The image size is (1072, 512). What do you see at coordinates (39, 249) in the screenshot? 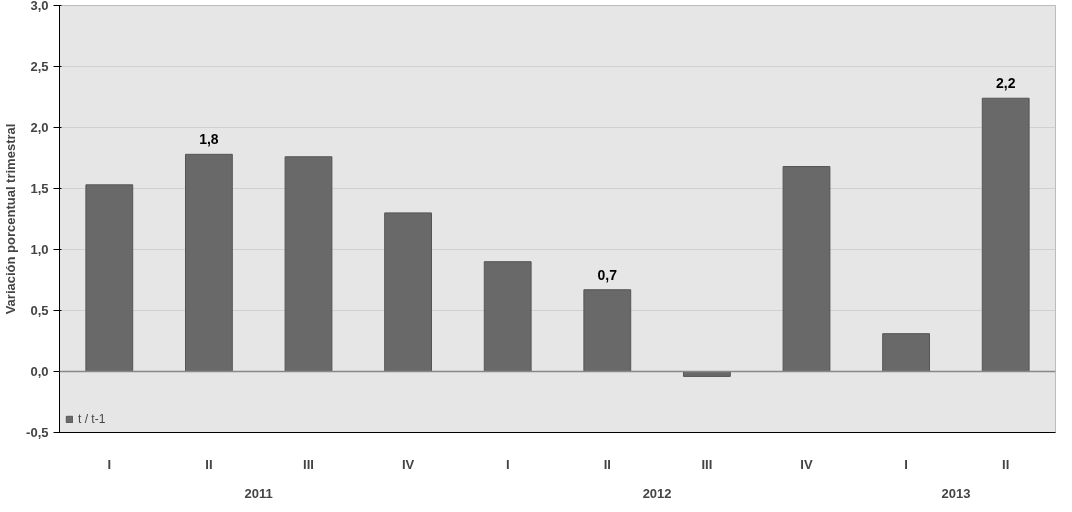
I see `y-tick-label: 1,0` at bounding box center [39, 249].